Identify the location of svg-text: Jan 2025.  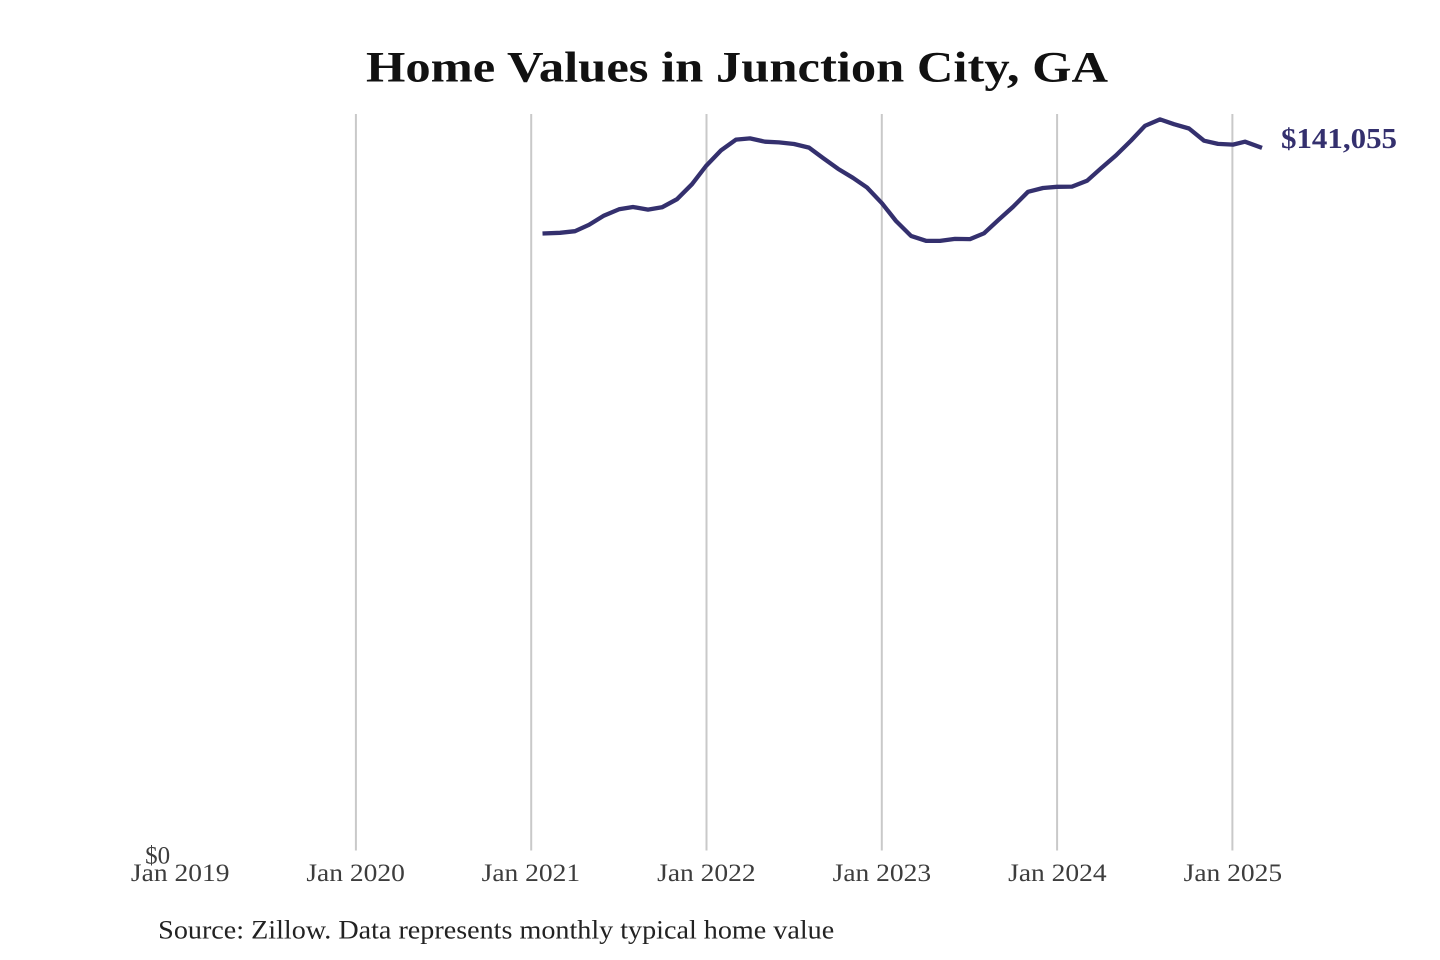
(1233, 873).